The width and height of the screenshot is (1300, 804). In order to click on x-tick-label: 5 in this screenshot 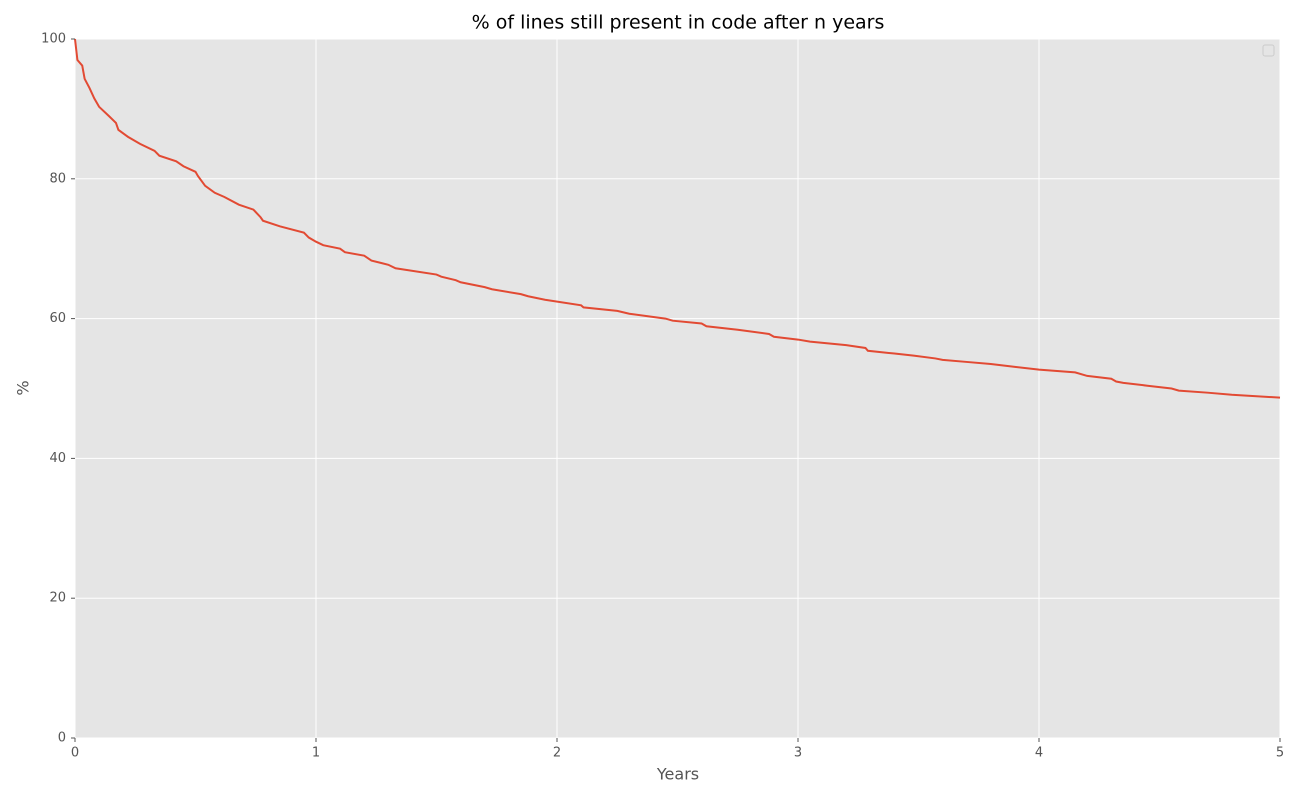, I will do `click(1280, 753)`.